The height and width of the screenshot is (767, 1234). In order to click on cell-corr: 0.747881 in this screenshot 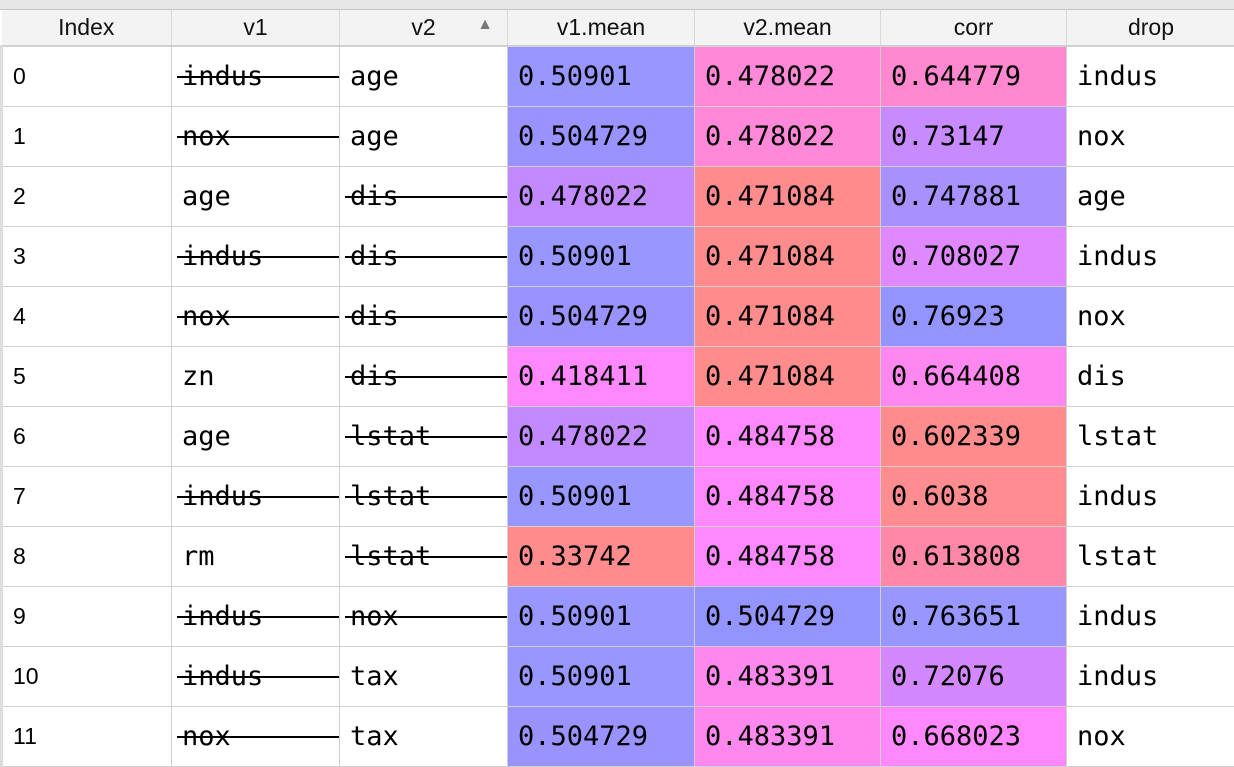, I will do `click(974, 196)`.